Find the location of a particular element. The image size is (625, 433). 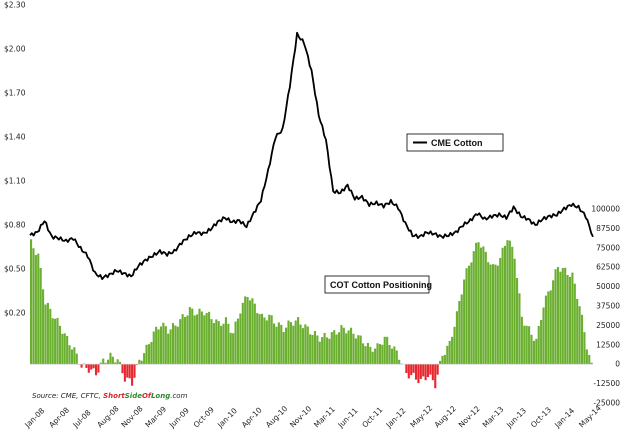

x-axis-tick-label: Mar-09 is located at coordinates (155, 417).